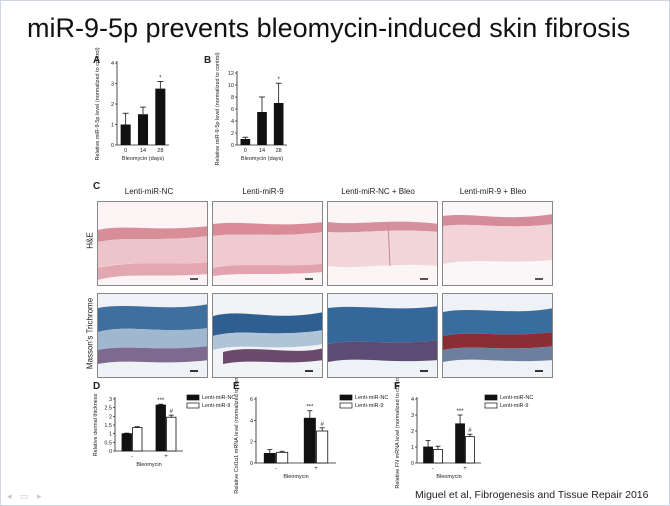  Describe the element at coordinates (108, 409) in the screenshot. I see `y-tick-label: 2.5` at that location.